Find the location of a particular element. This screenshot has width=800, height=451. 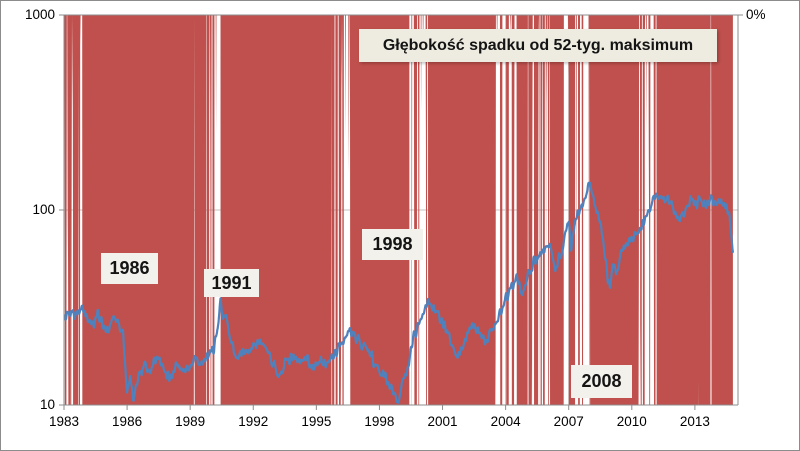

chart-title: Głębokość spadku od 52-tyg. maksimum is located at coordinates (538, 45).